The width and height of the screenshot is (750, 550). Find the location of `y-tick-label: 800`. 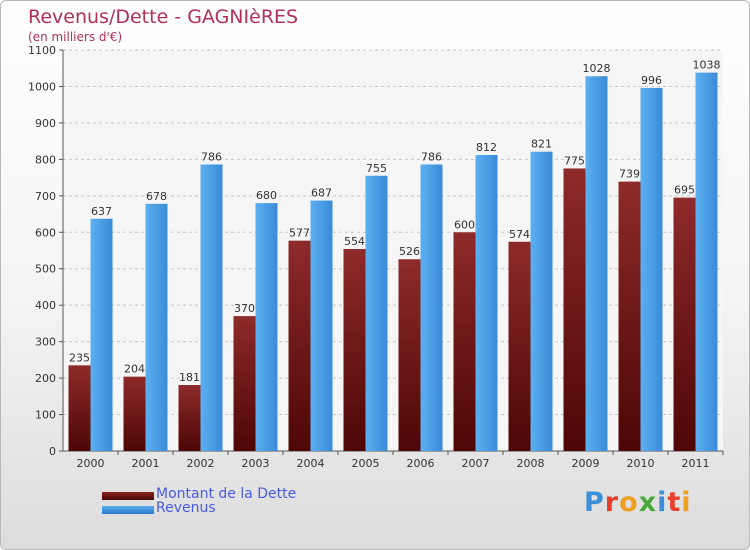

y-tick-label: 800 is located at coordinates (45, 159).